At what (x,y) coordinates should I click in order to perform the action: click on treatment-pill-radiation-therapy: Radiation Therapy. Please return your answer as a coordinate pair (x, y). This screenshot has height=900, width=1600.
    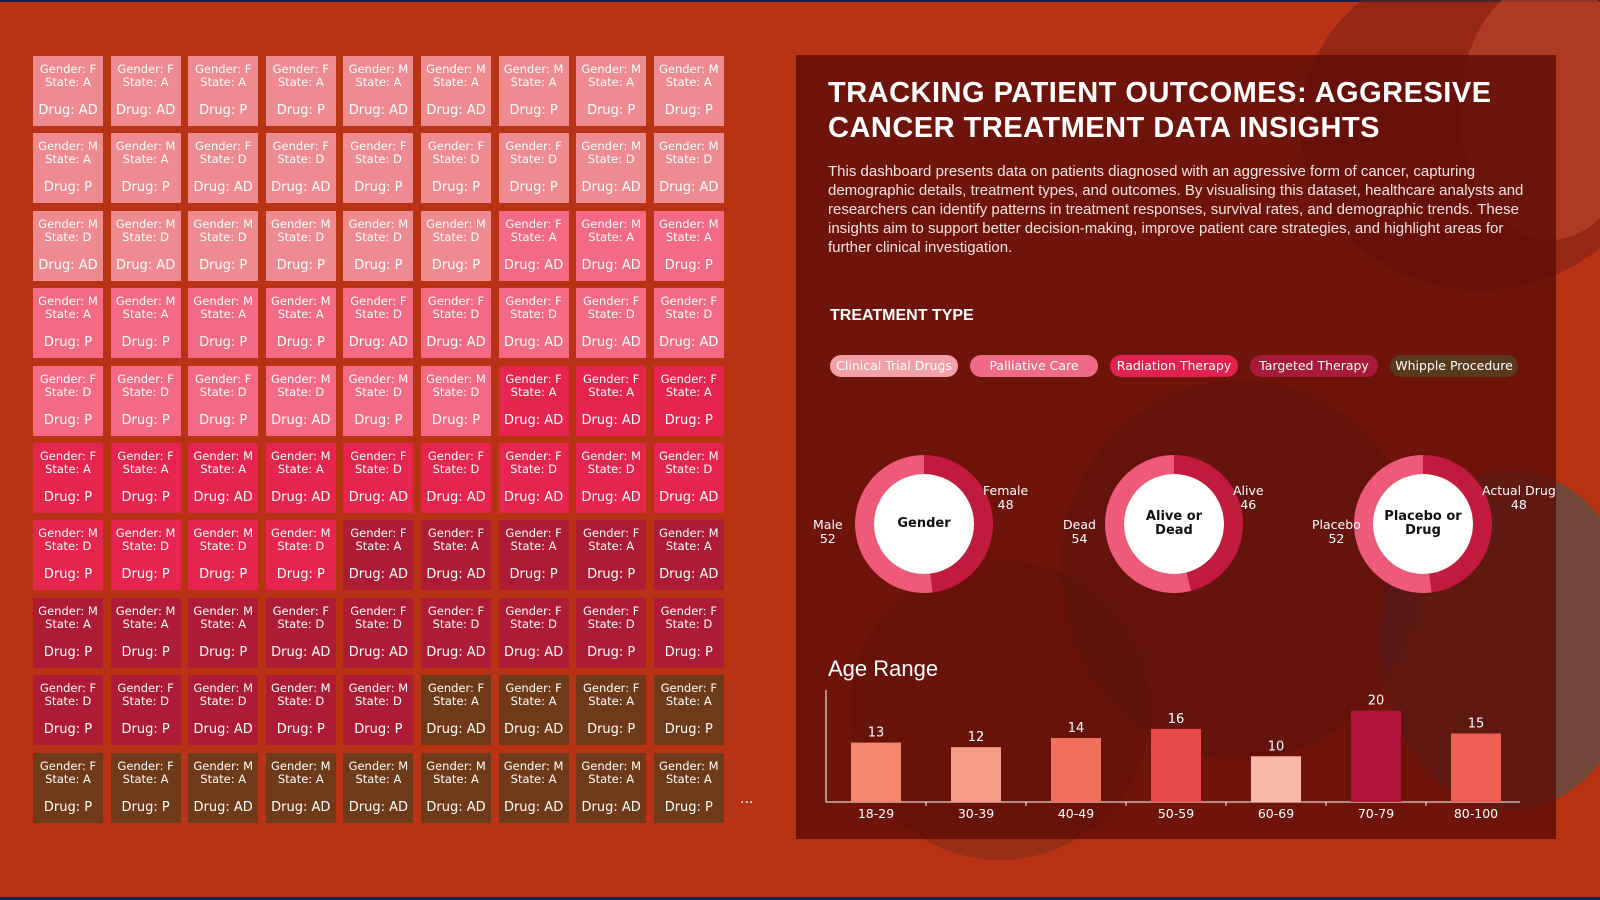
    Looking at the image, I should click on (1174, 366).